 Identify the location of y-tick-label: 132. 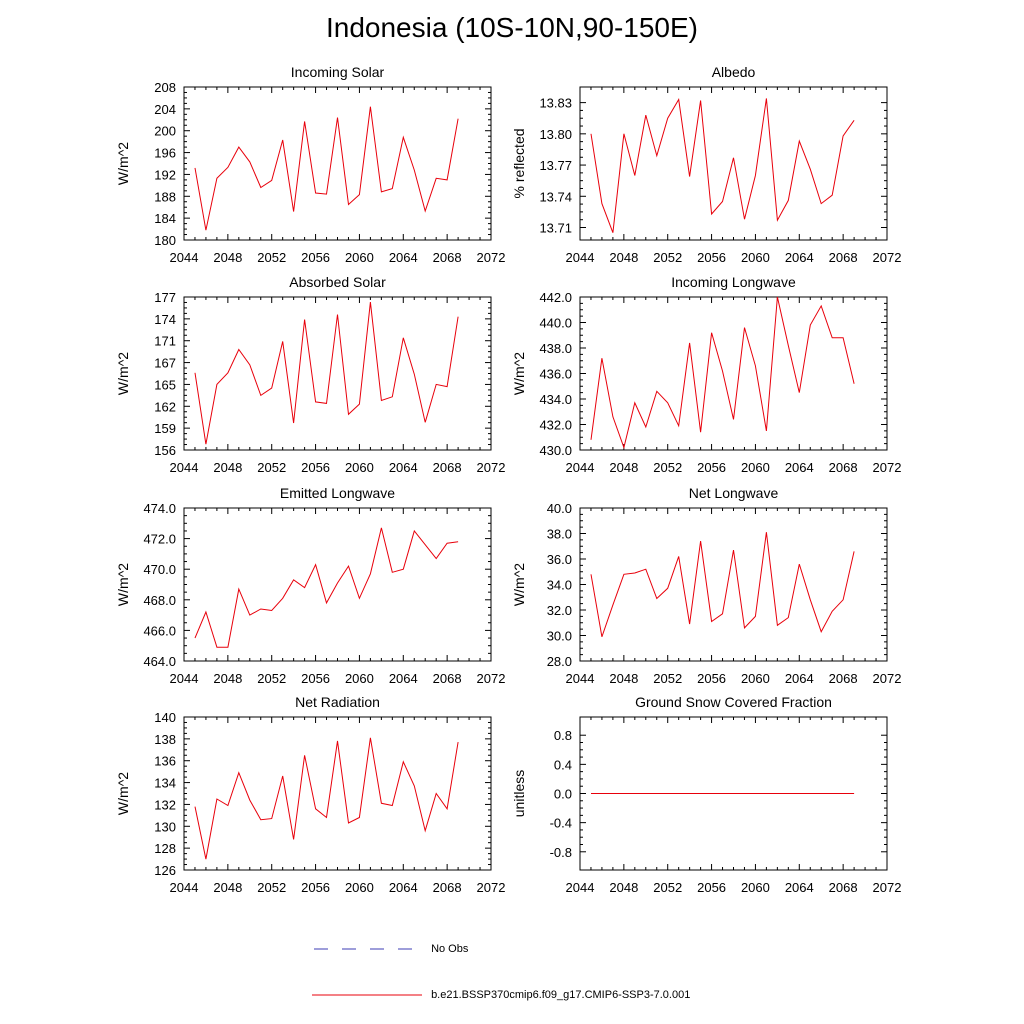
(165, 804).